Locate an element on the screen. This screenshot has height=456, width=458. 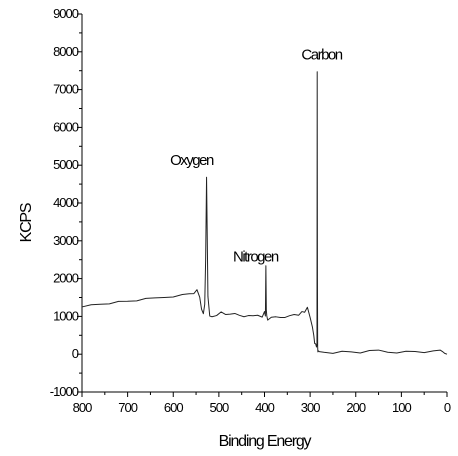
x-tick-label: 200 is located at coordinates (355, 407).